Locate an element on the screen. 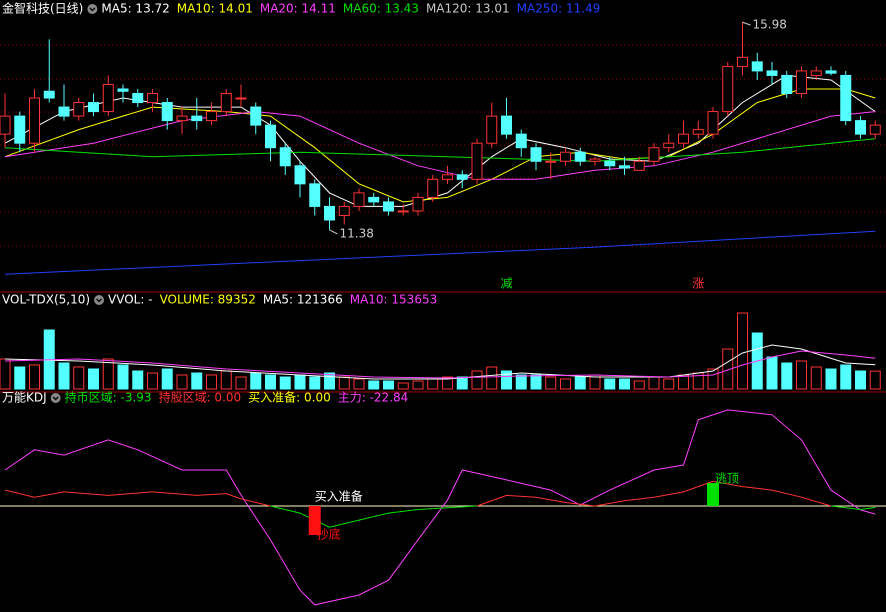 This screenshot has width=886, height=612. legend-entry: MA120: 13.01 is located at coordinates (468, 9).